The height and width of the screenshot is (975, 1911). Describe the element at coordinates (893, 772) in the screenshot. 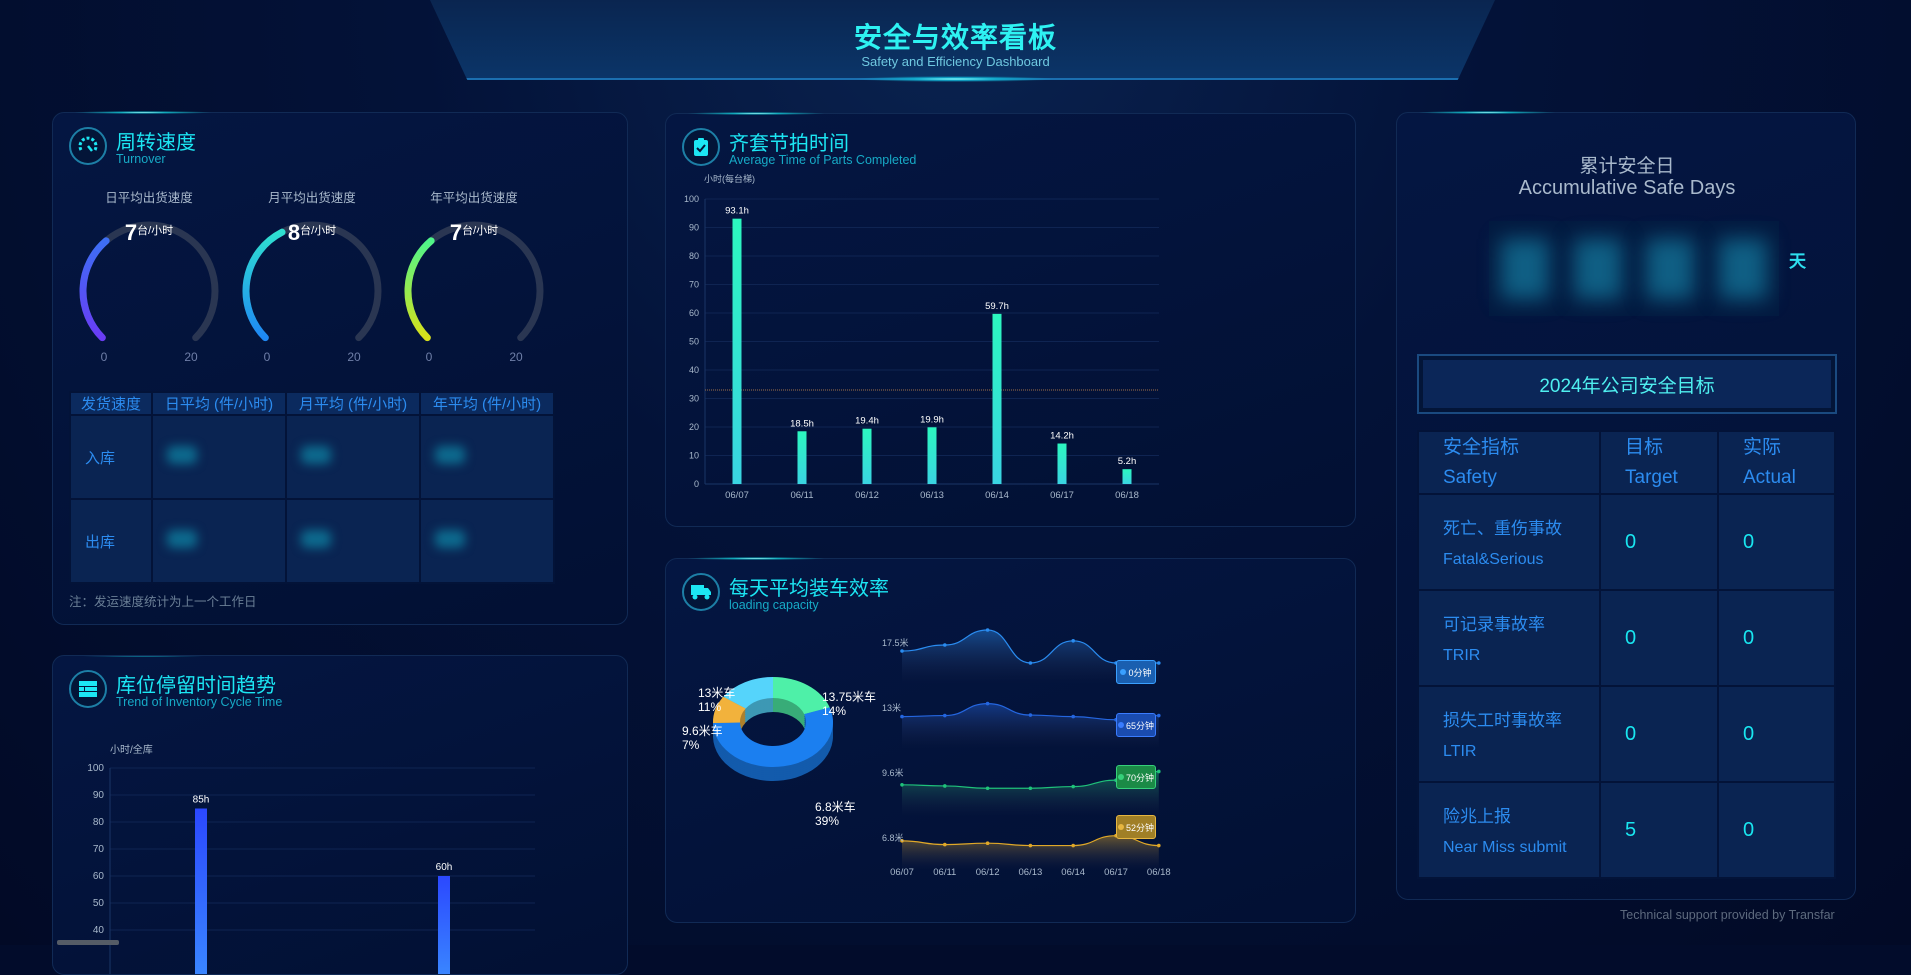

I see `series-label: 9.6米` at that location.